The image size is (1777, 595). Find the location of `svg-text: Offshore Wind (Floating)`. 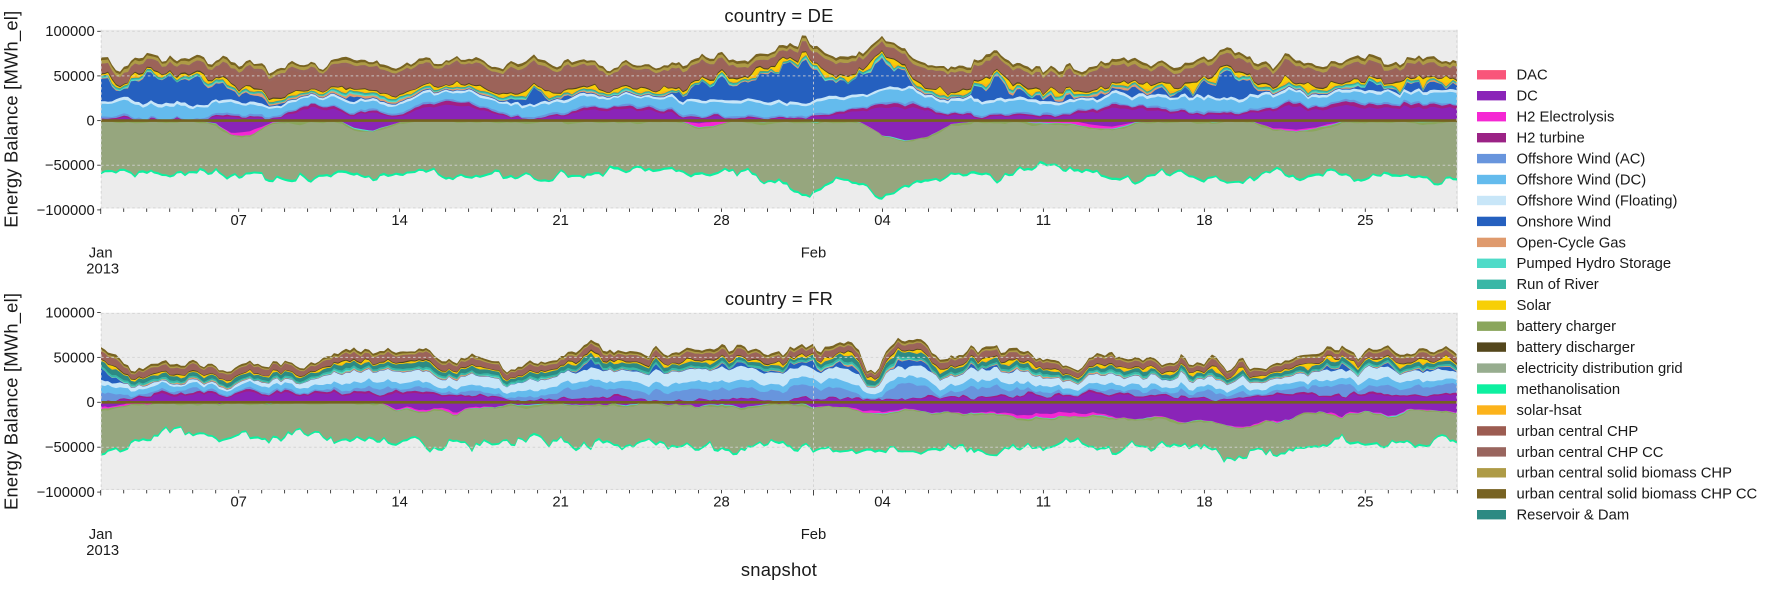

svg-text: Offshore Wind (Floating) is located at coordinates (1597, 201).